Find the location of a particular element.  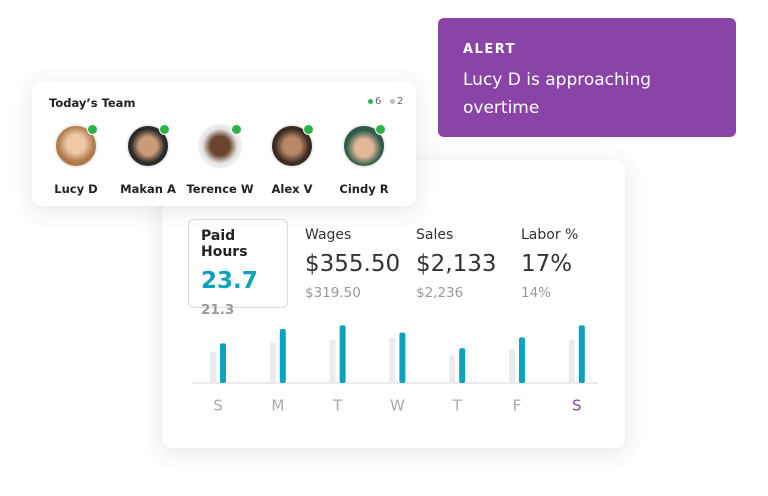

alert-title: ALERT is located at coordinates (490, 49).